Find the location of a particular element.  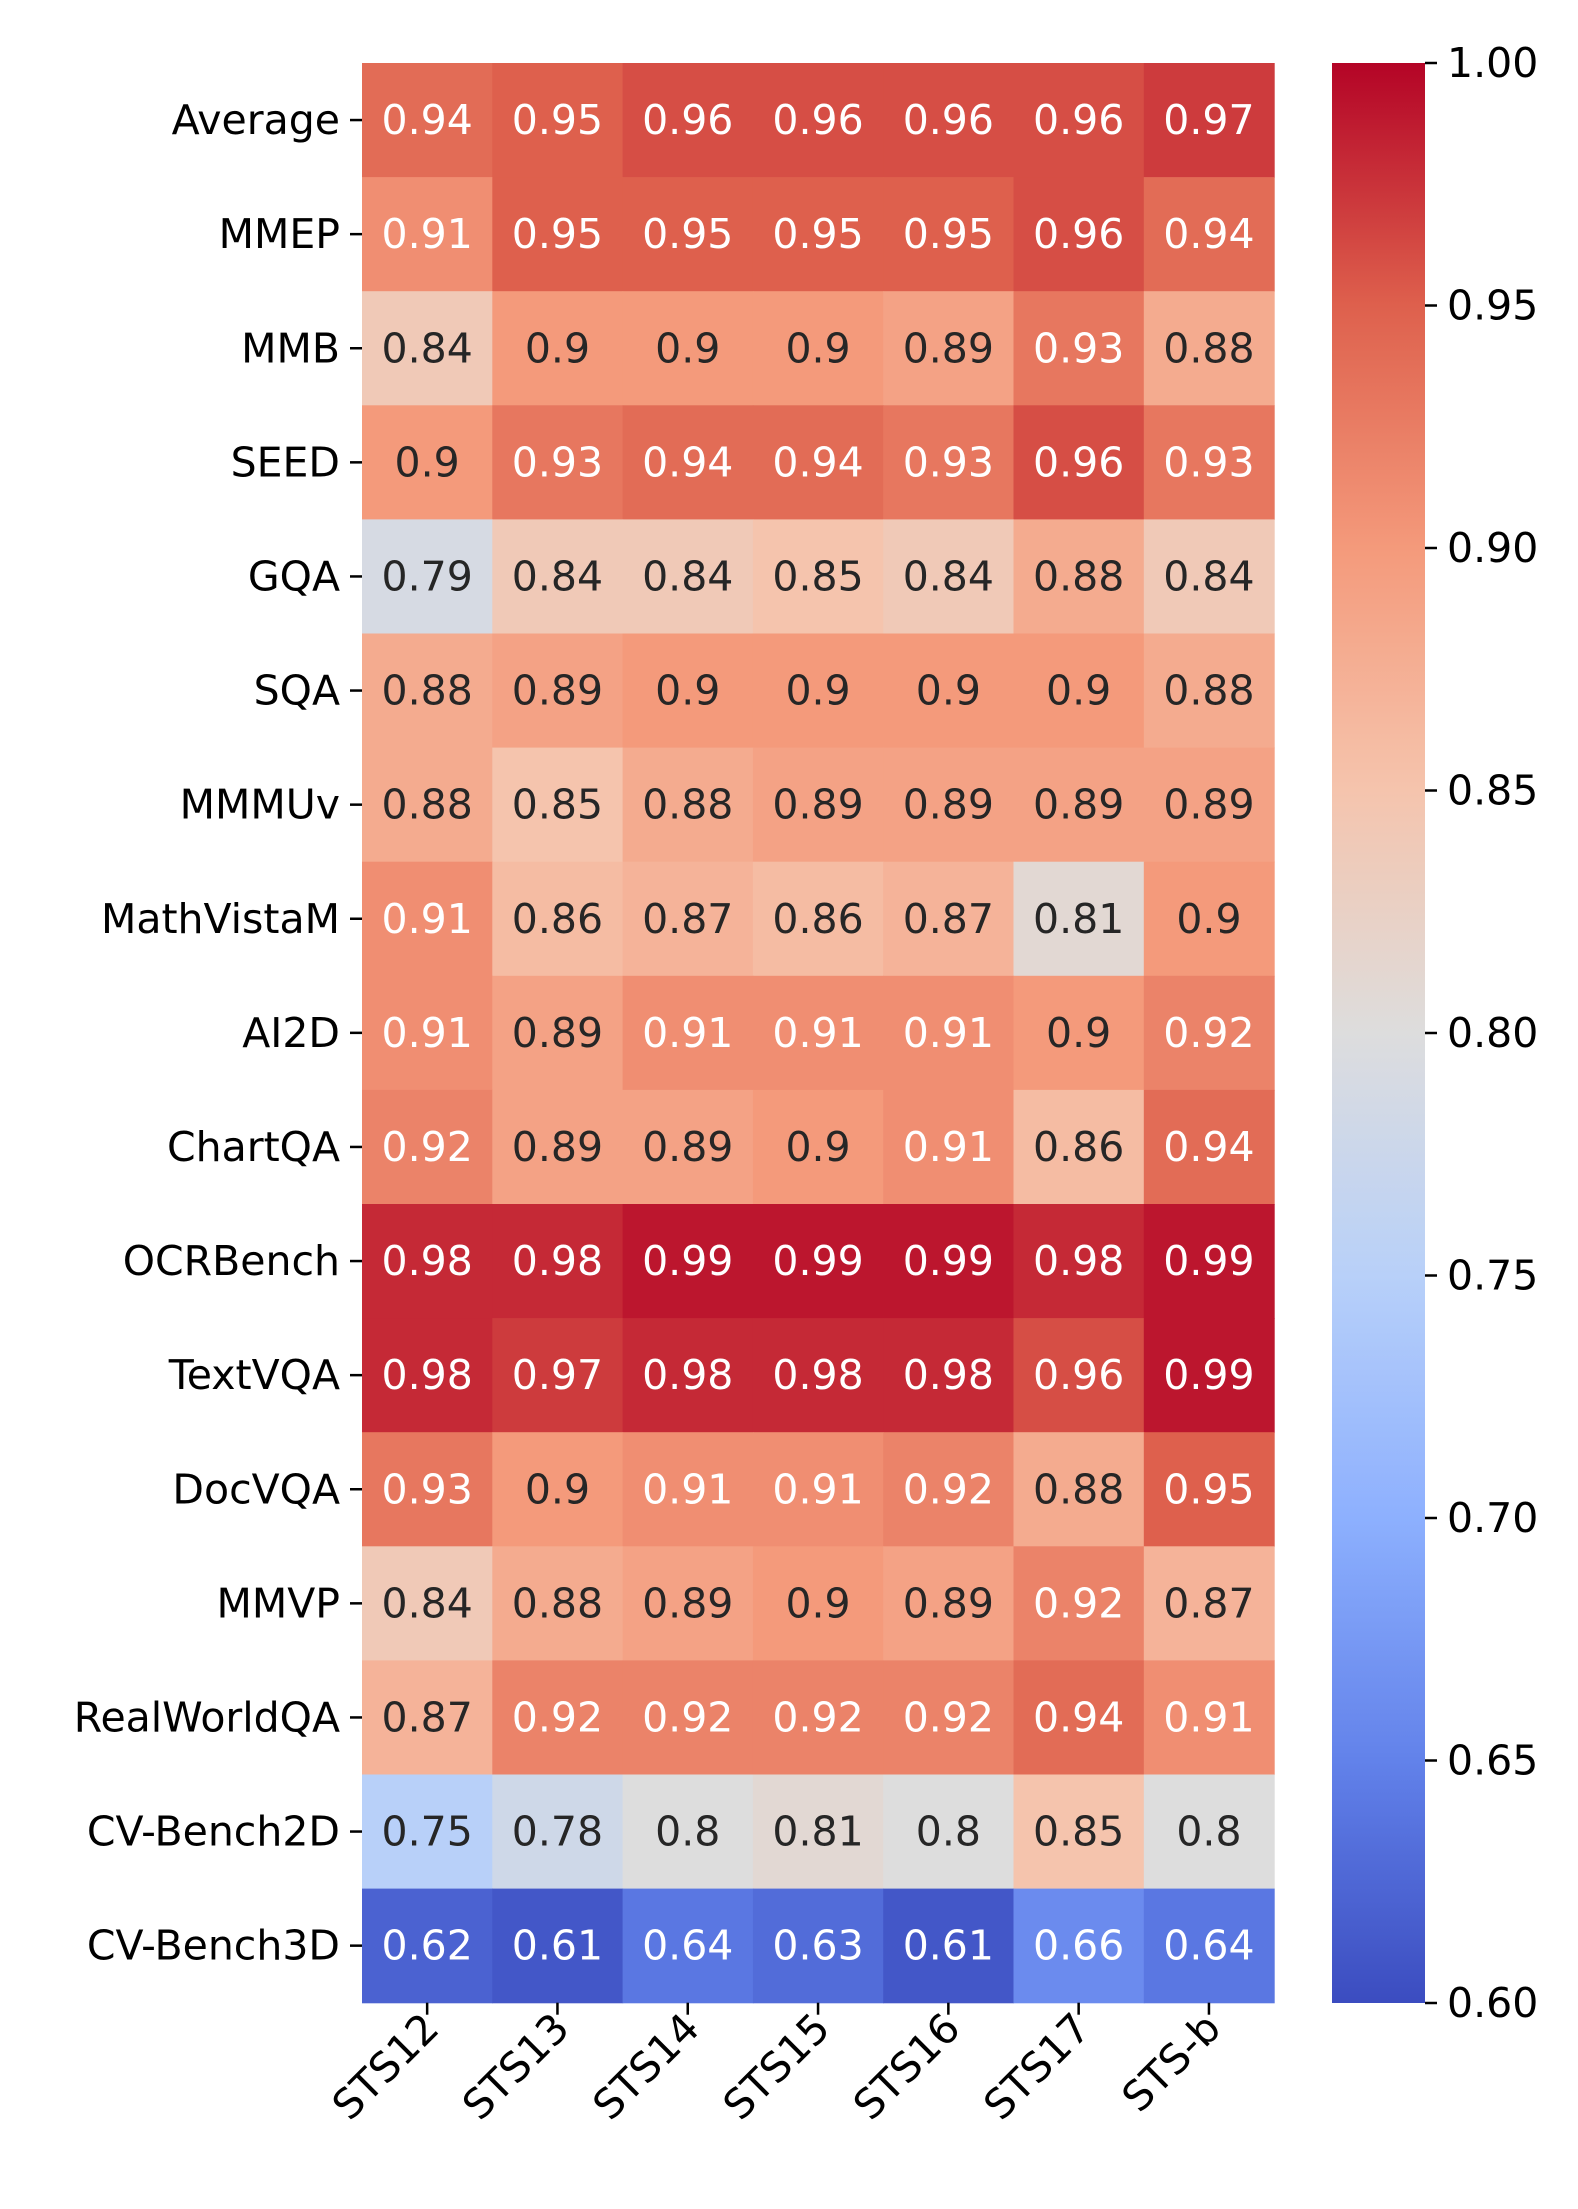

cell-value-label: 0.66 is located at coordinates (1078, 1946).